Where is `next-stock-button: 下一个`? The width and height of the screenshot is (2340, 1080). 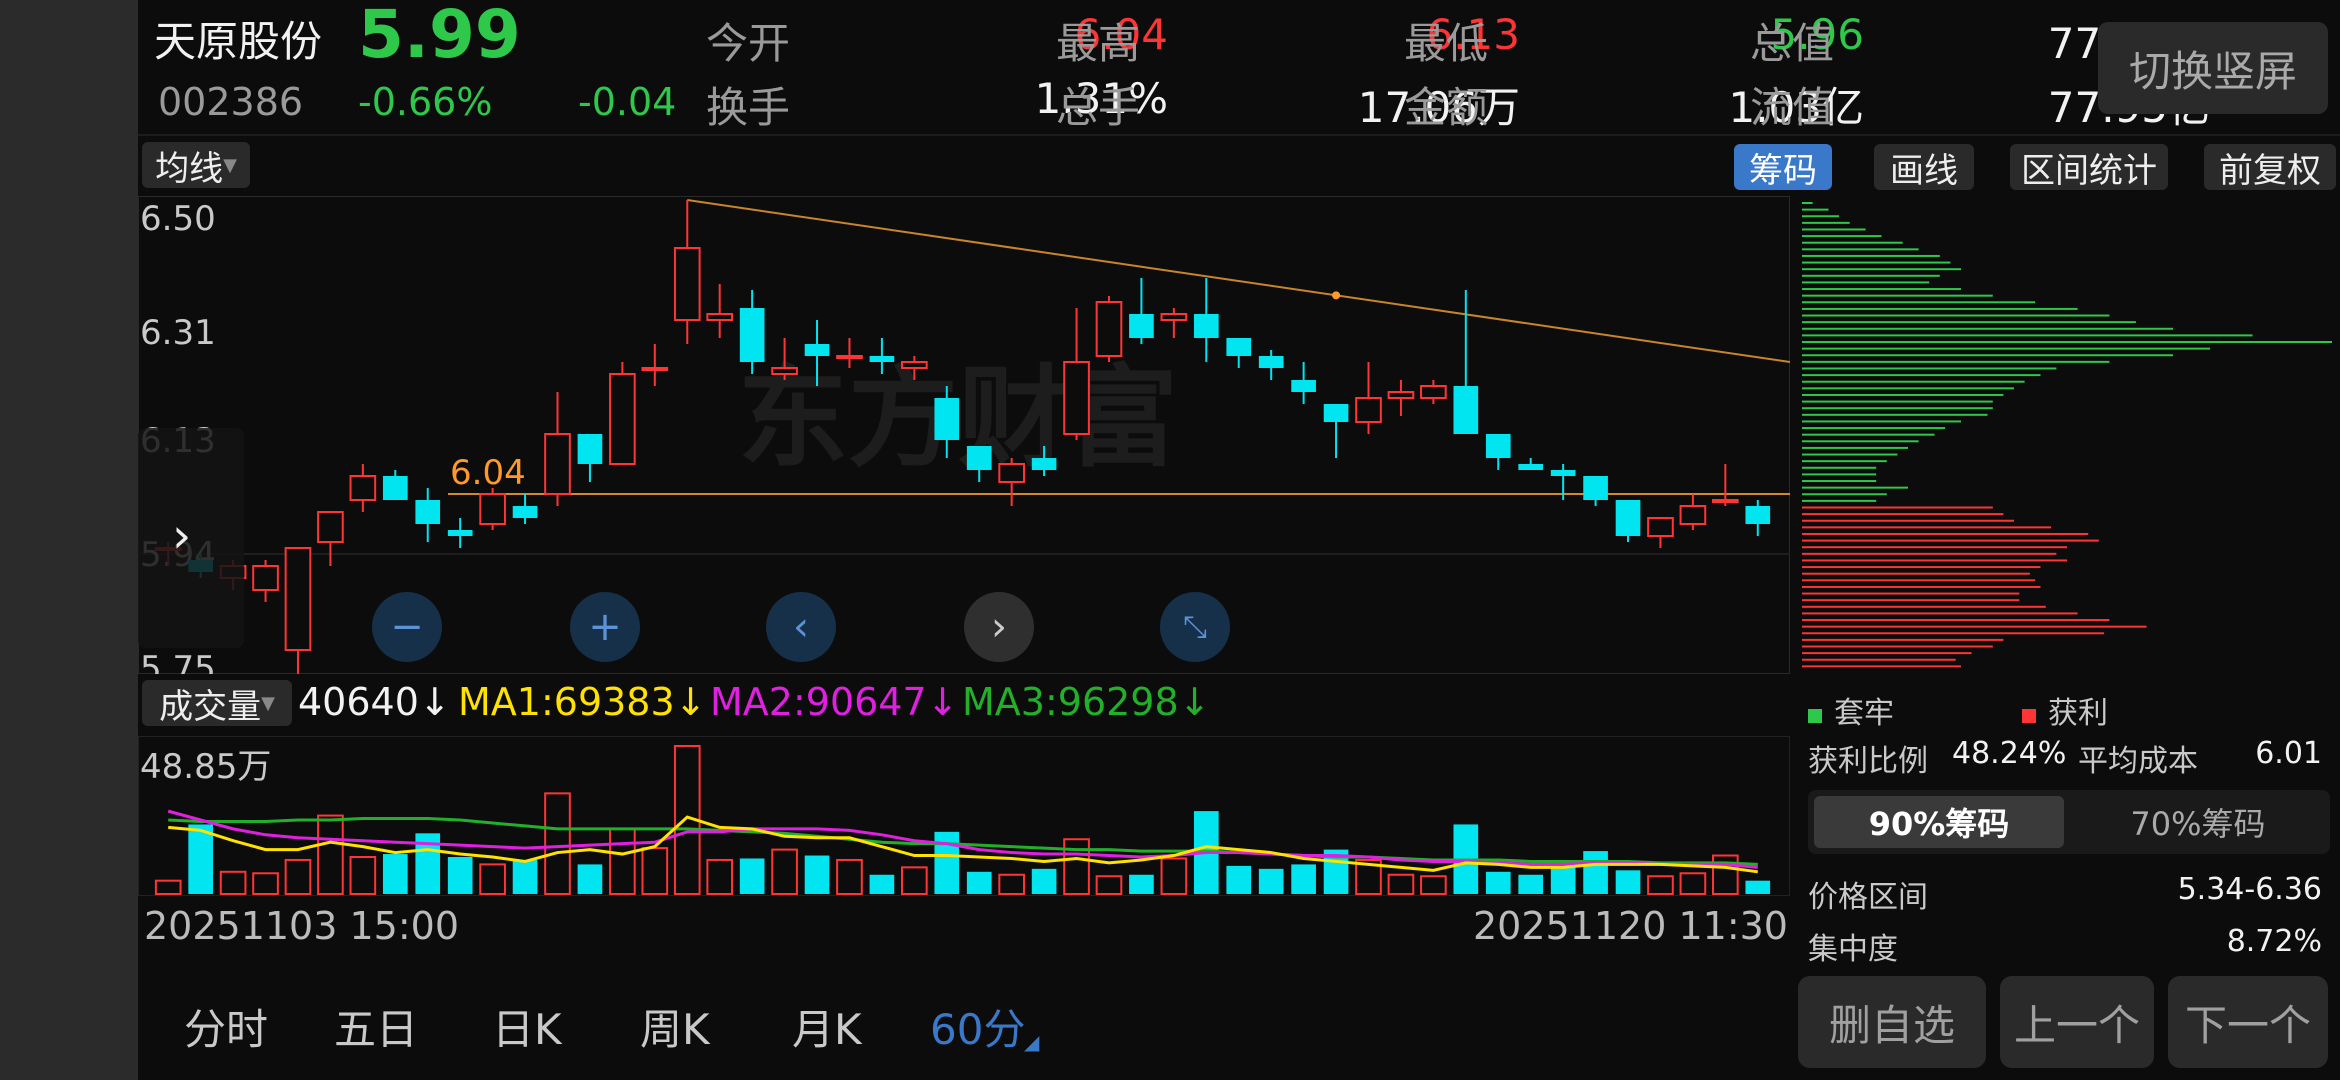 next-stock-button: 下一个 is located at coordinates (2248, 1022).